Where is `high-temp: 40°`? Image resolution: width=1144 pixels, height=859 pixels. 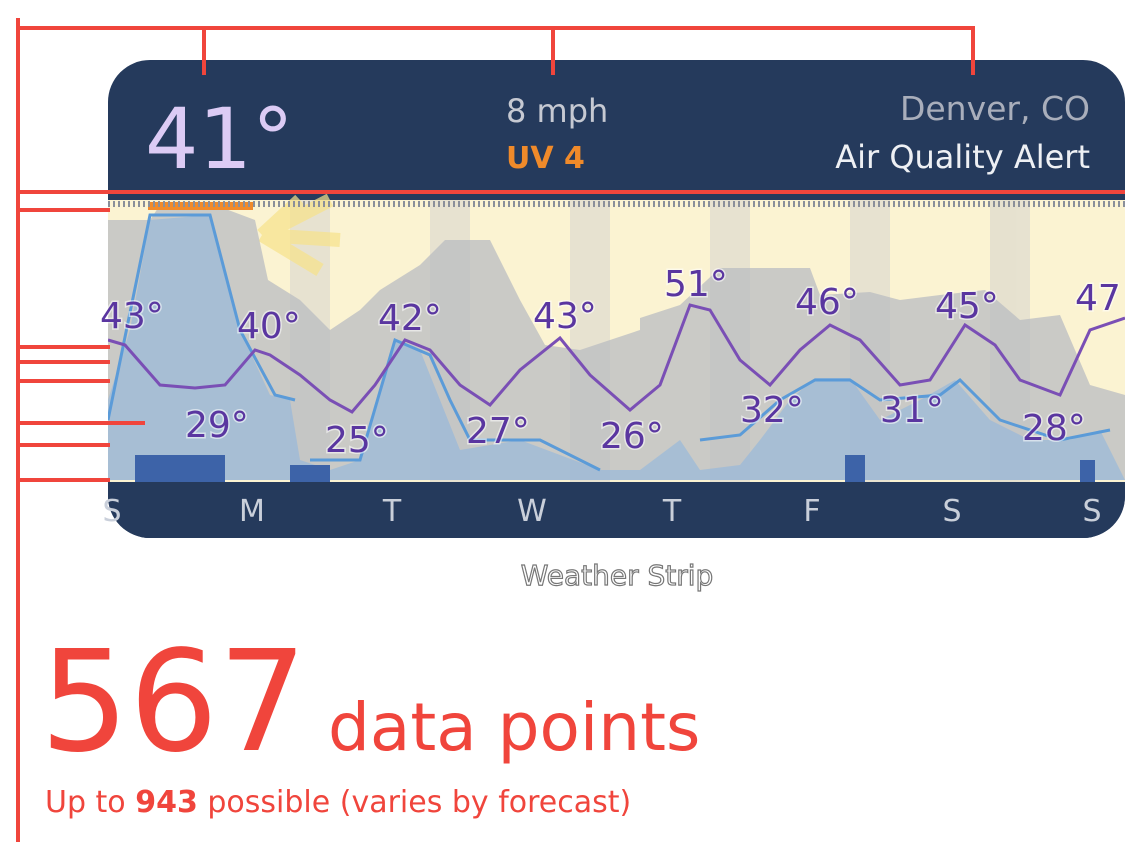
high-temp: 40° is located at coordinates (269, 326).